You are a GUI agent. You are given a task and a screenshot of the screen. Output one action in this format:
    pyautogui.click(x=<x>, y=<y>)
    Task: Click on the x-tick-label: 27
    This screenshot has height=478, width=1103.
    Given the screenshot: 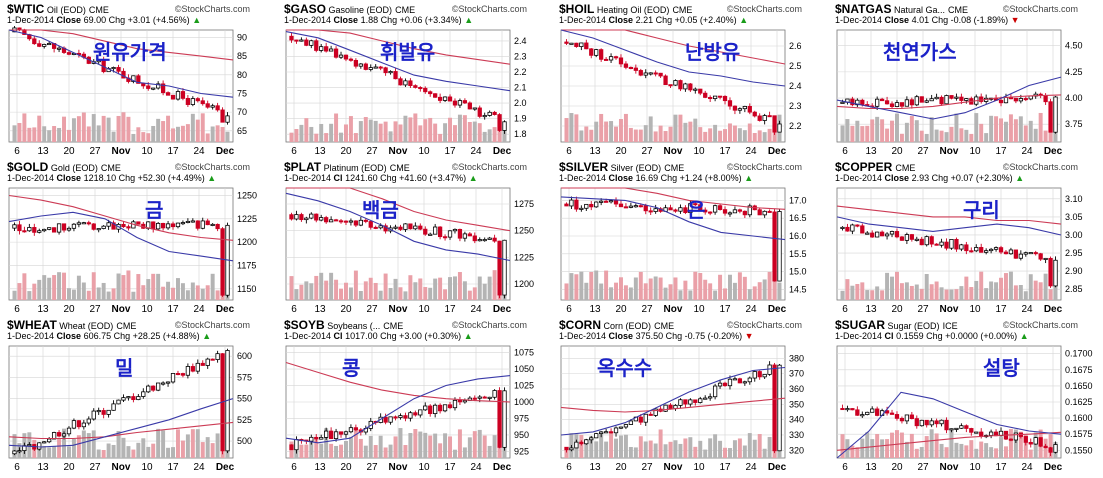 What is the action you would take?
    pyautogui.click(x=95, y=309)
    